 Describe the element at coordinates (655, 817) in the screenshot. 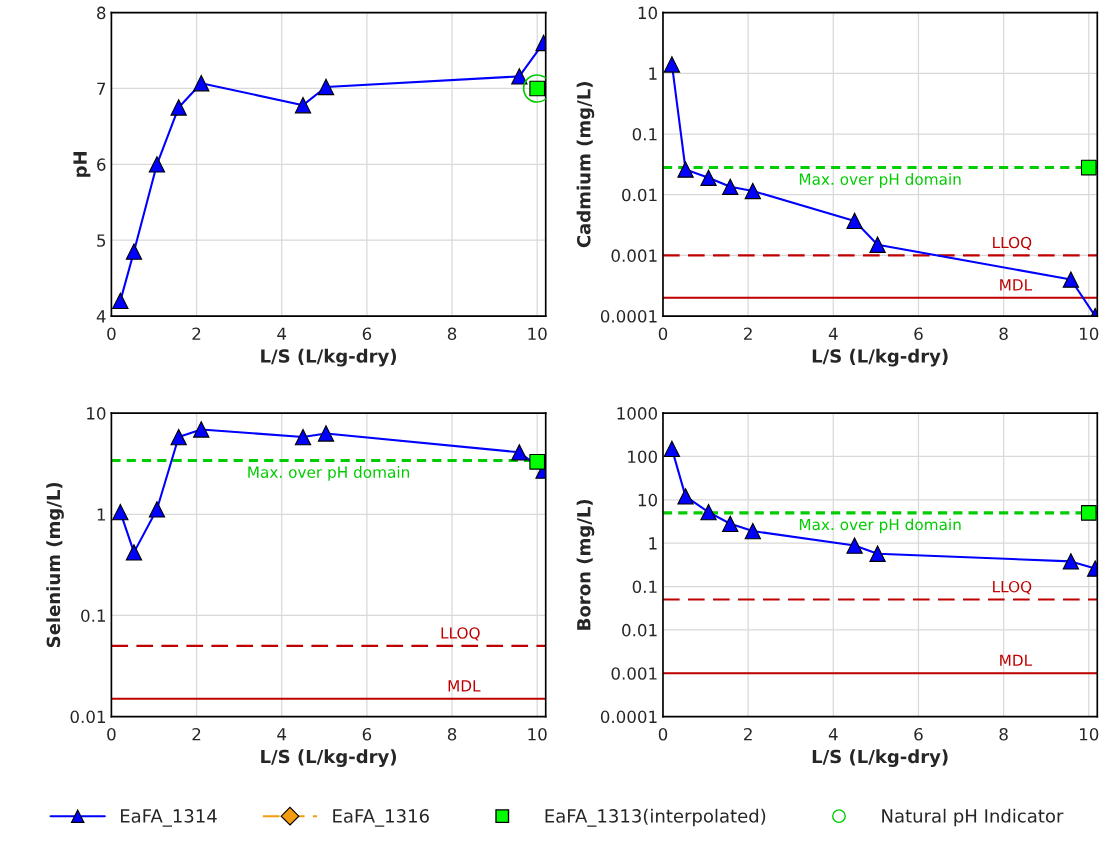

I see `legend-label: EaFA_1313(interpolated)` at that location.